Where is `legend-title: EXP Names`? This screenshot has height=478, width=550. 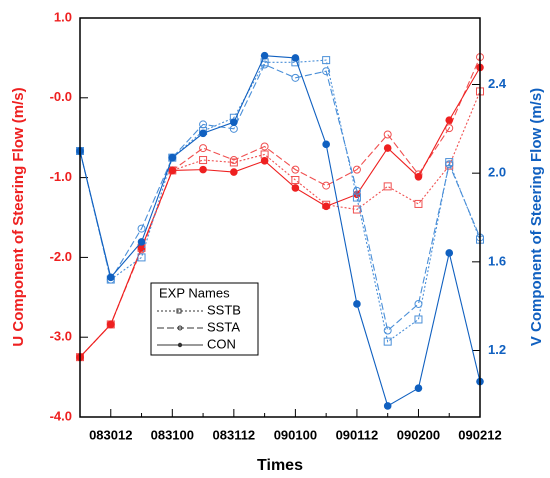 legend-title: EXP Names is located at coordinates (194, 292).